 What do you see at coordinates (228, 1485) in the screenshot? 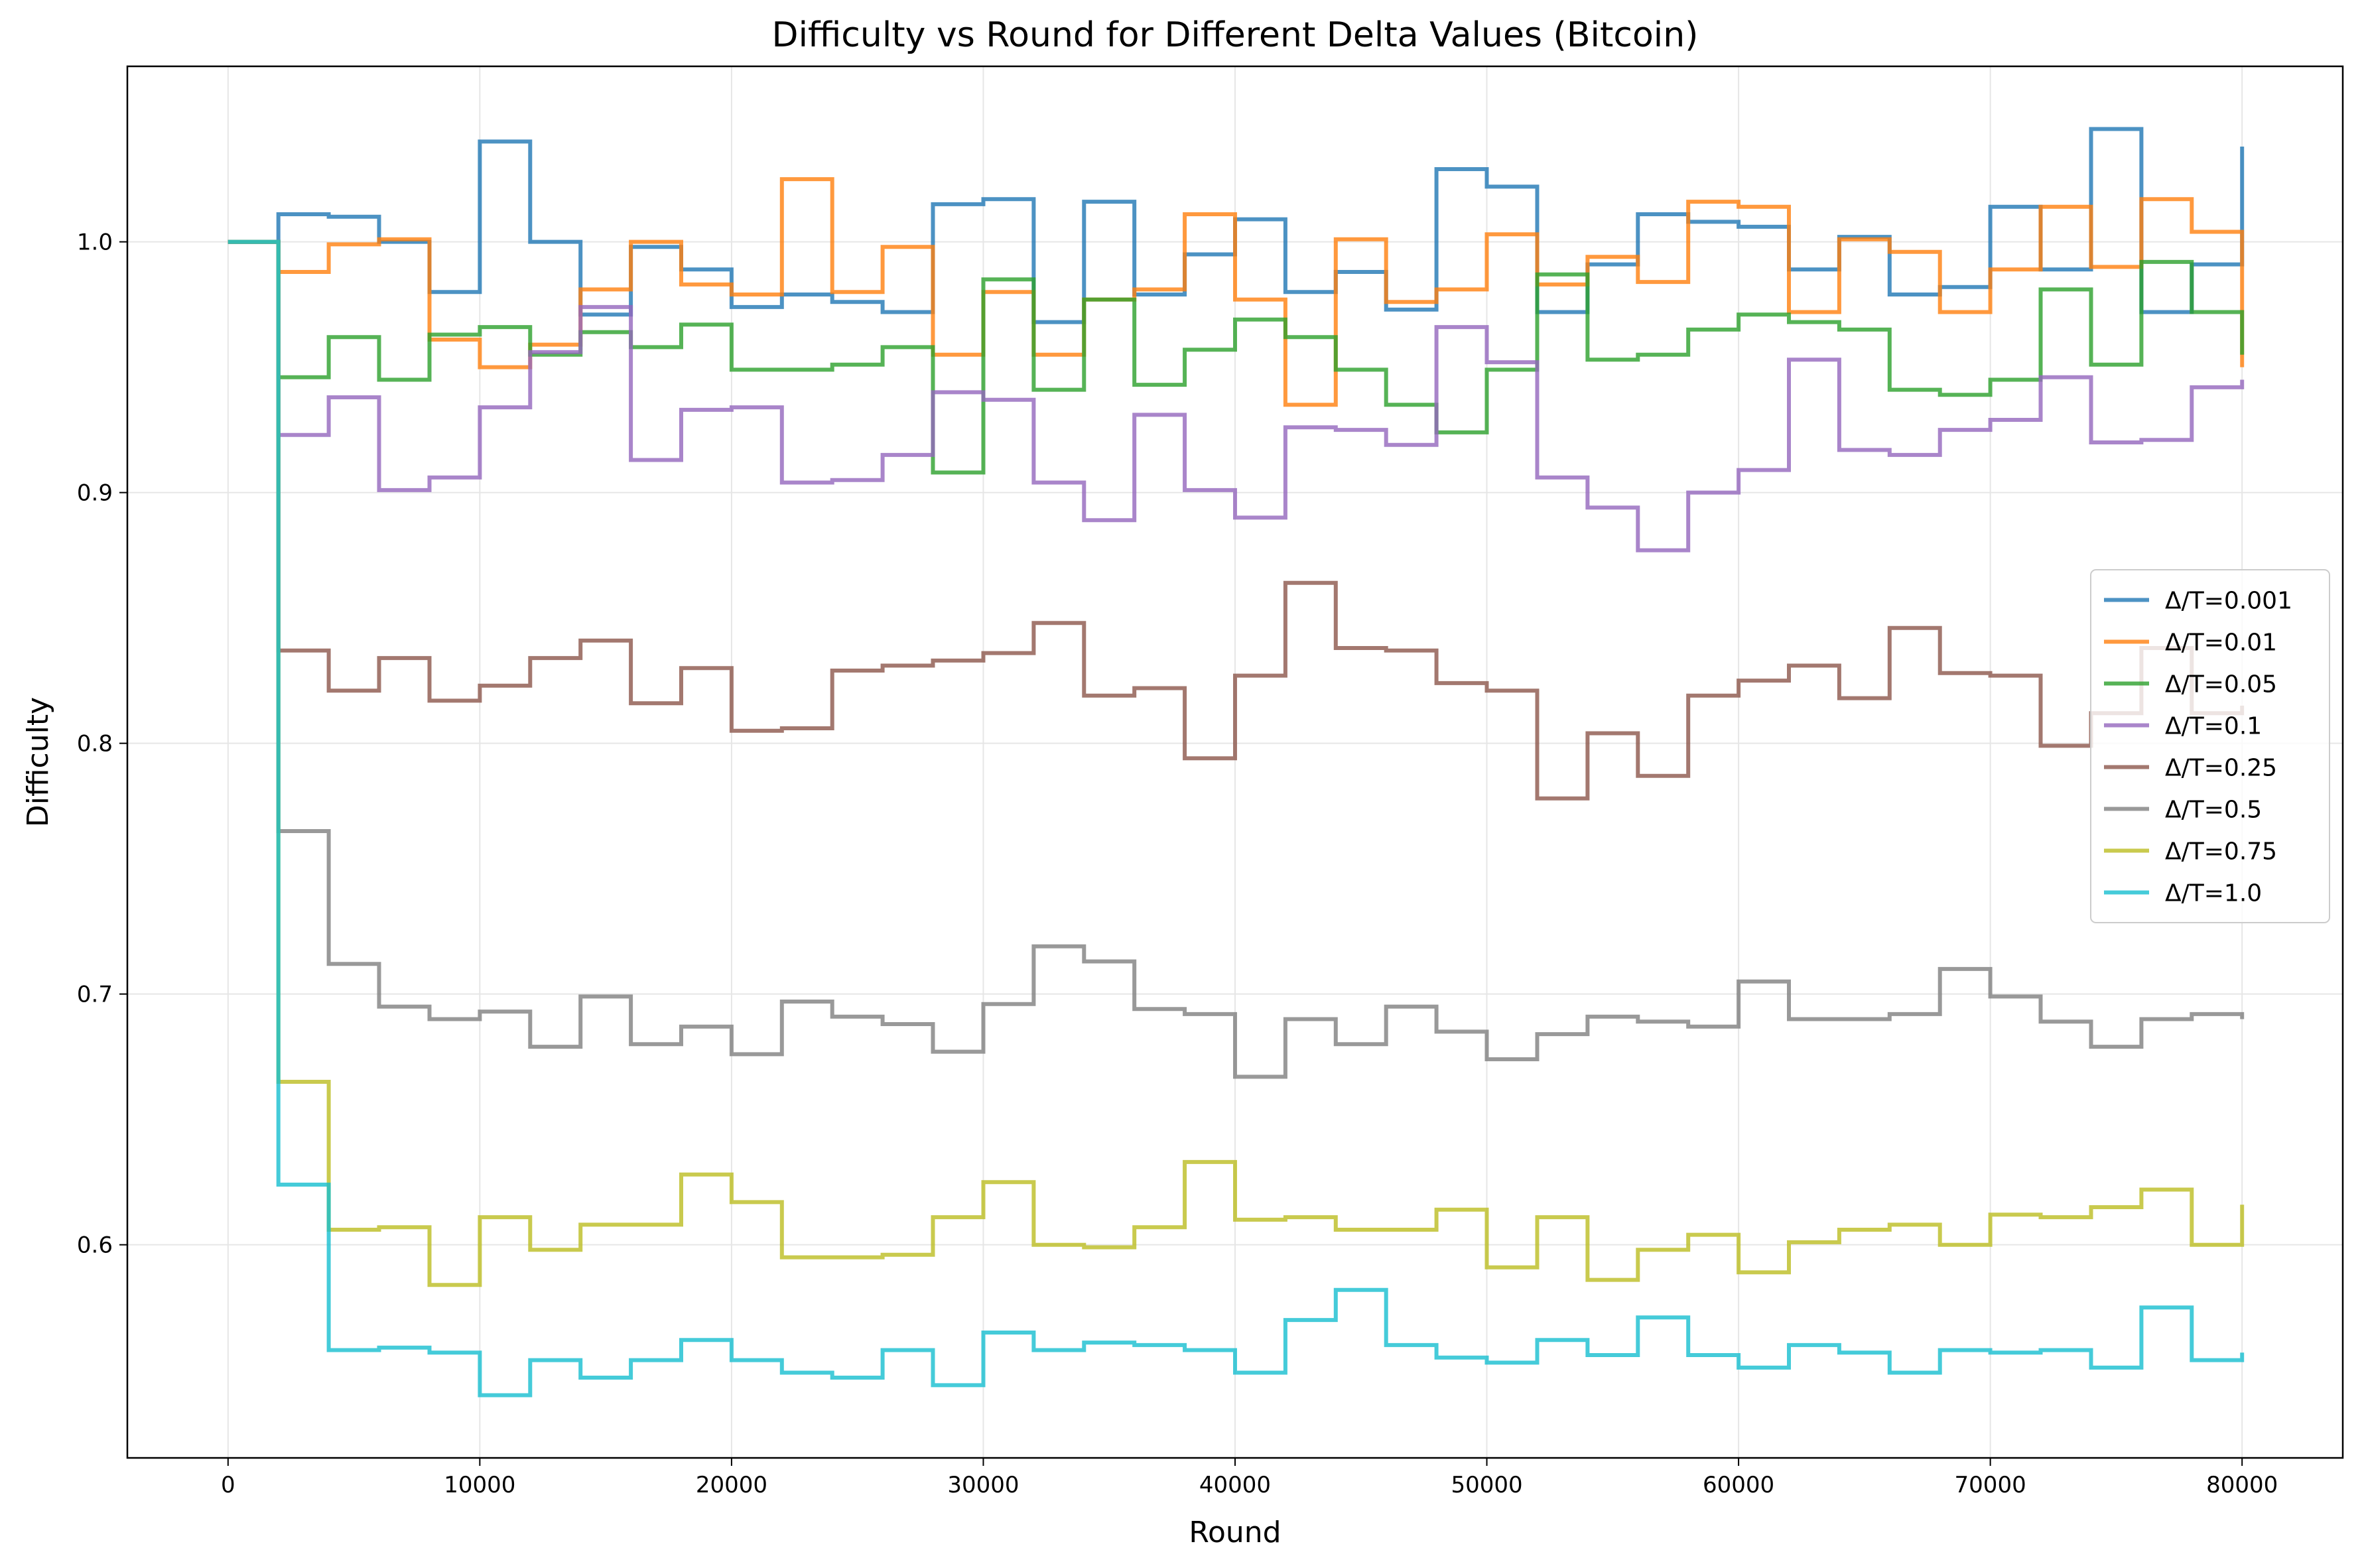
I see `x-tick-label: 0` at bounding box center [228, 1485].